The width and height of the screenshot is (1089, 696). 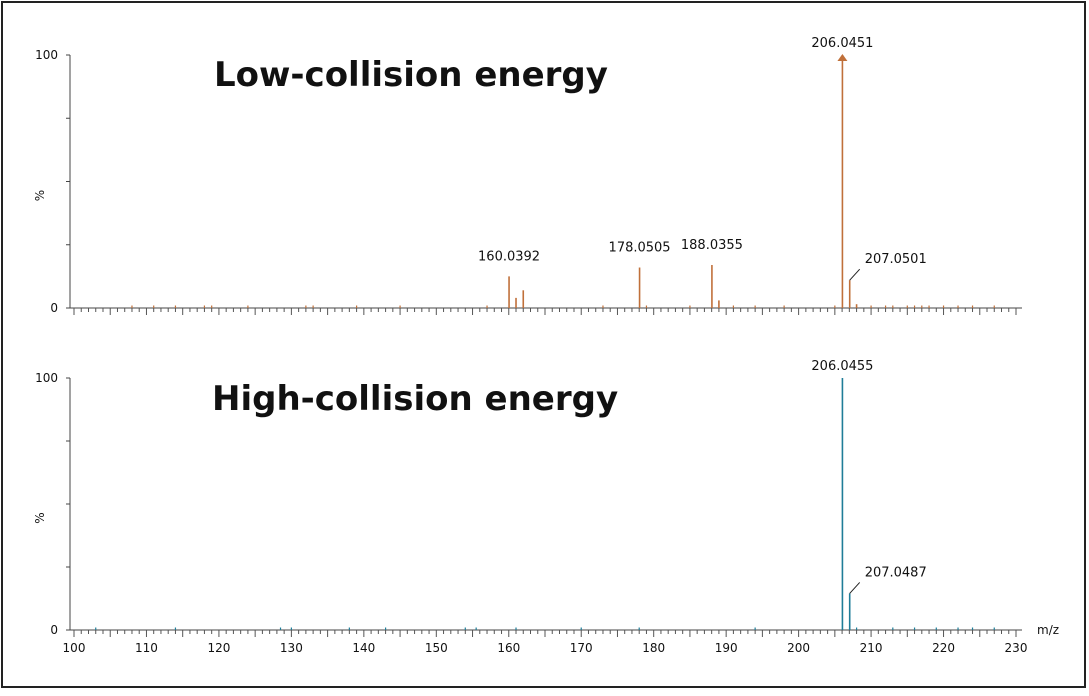 What do you see at coordinates (74, 648) in the screenshot?
I see `x-tick-label: 100` at bounding box center [74, 648].